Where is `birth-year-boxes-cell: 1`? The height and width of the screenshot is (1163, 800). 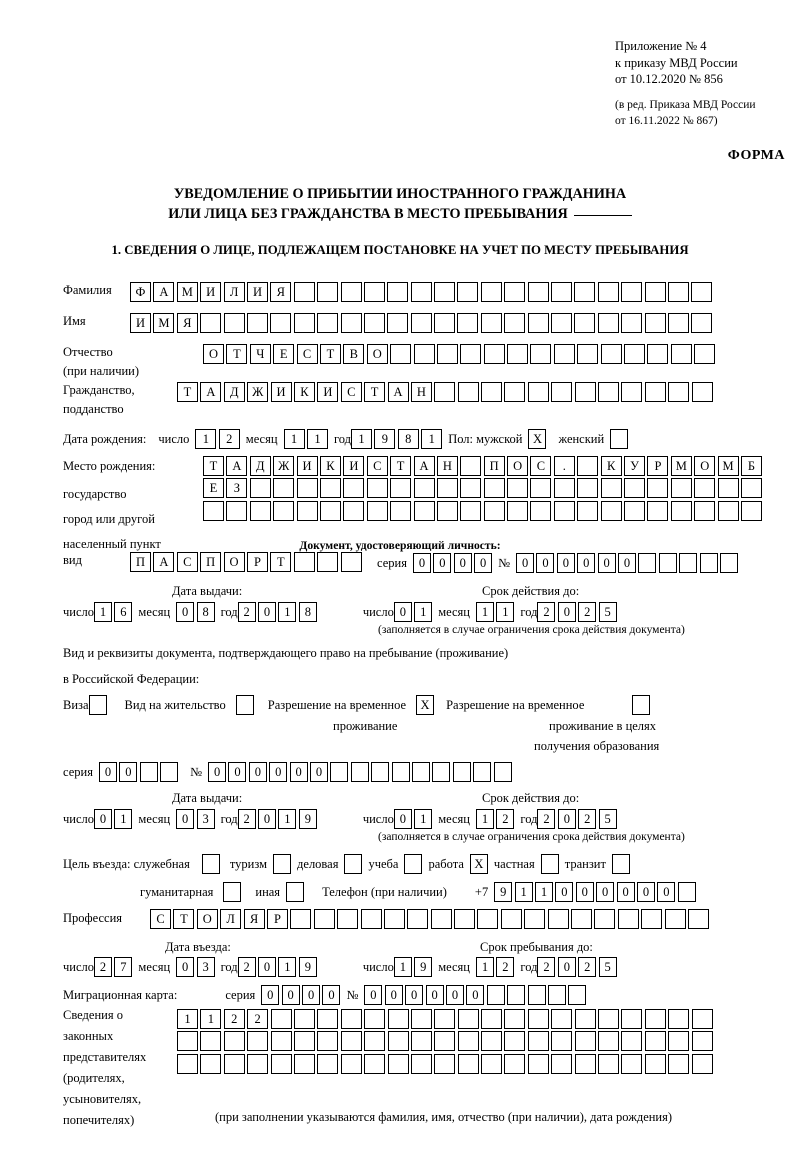
birth-year-boxes-cell: 1 is located at coordinates (362, 439).